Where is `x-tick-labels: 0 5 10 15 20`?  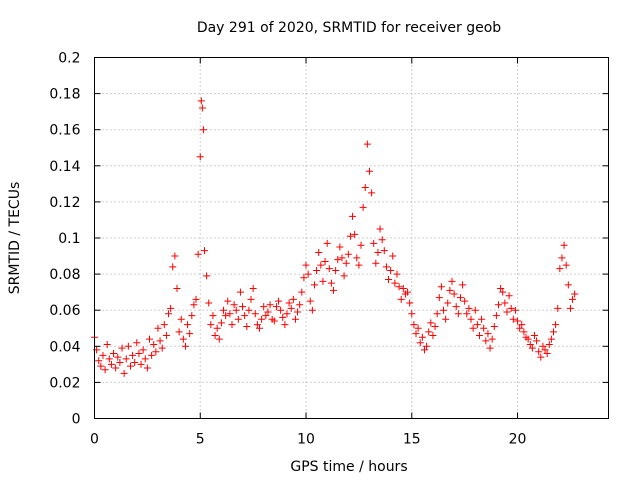 x-tick-labels: 0 5 10 15 20 is located at coordinates (308, 440).